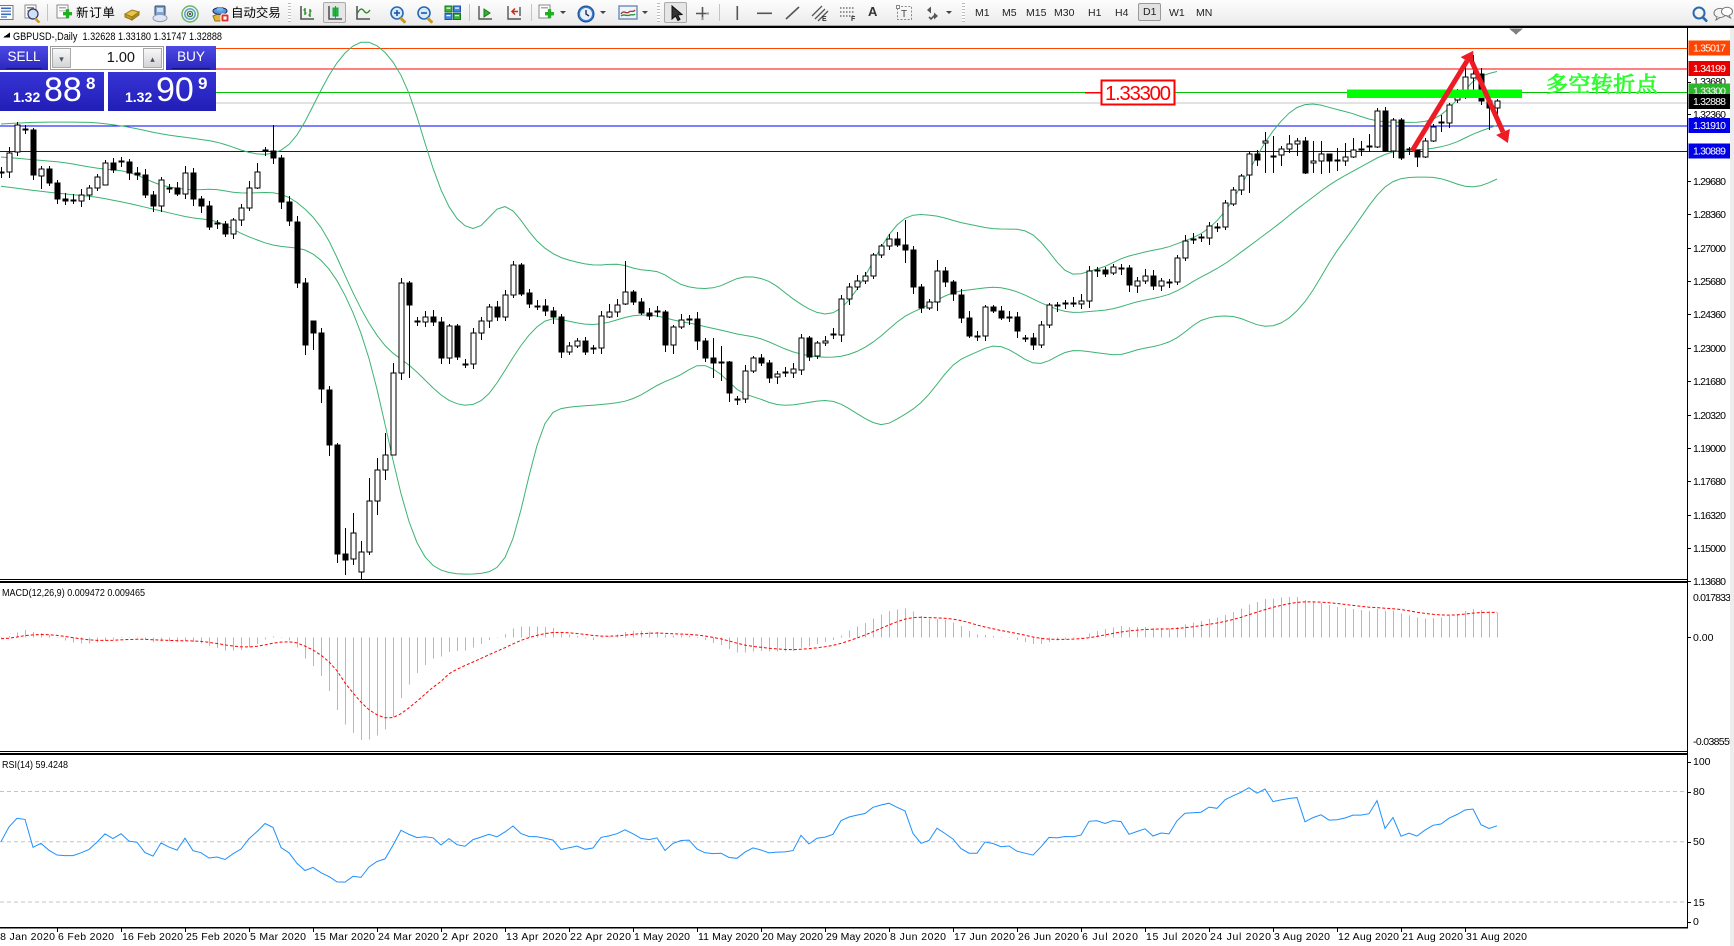 The height and width of the screenshot is (946, 1734). Describe the element at coordinates (35, 765) in the screenshot. I see `svg-text: RSI(14) 59.4248` at that location.